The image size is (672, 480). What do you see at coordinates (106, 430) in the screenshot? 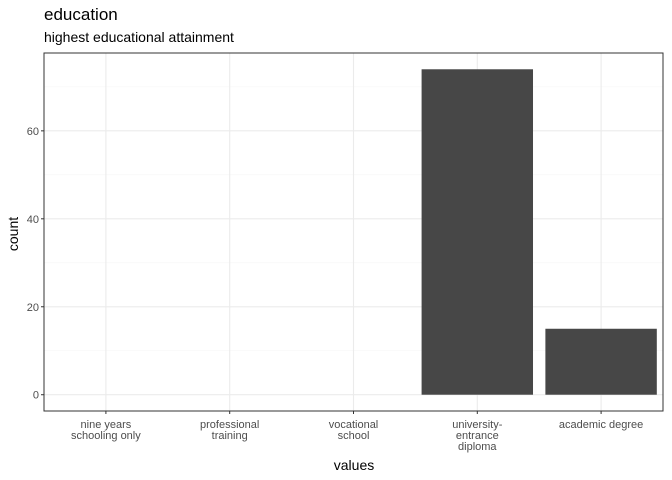
I see `x-tick-label: nine years schooling only` at bounding box center [106, 430].